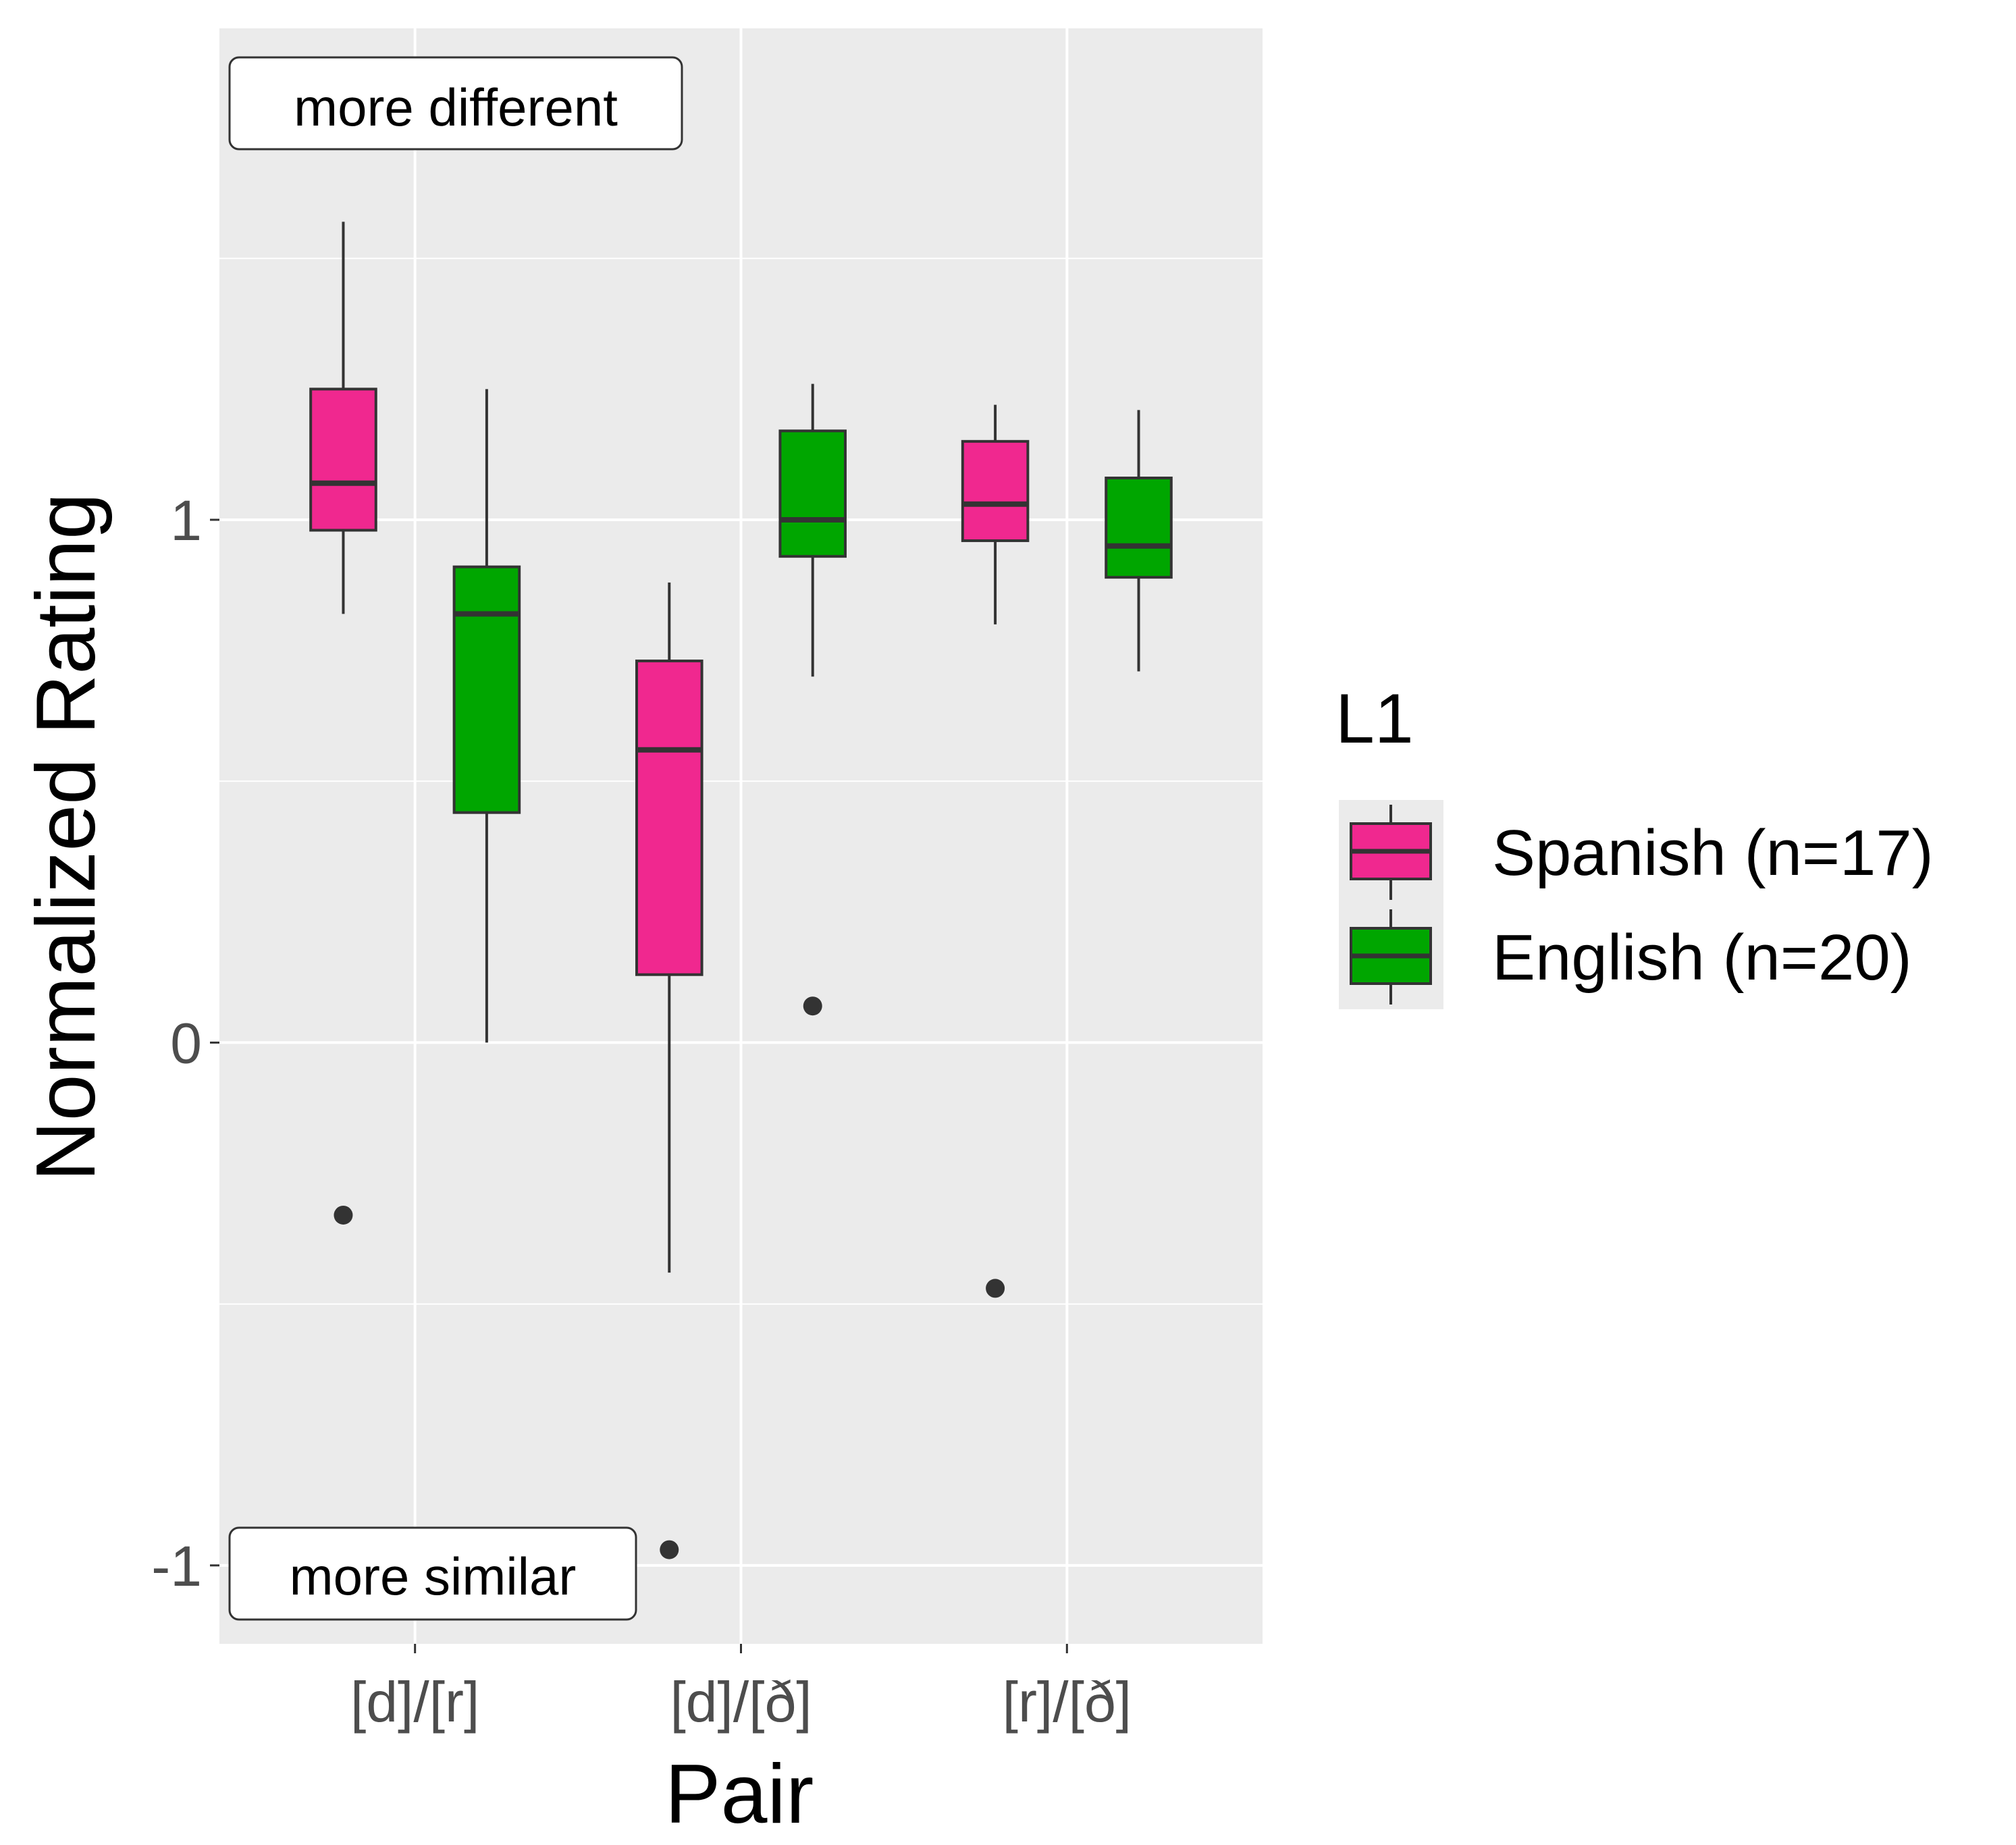  Describe the element at coordinates (741, 1702) in the screenshot. I see `x-tick-label: [d]/[ð]` at that location.